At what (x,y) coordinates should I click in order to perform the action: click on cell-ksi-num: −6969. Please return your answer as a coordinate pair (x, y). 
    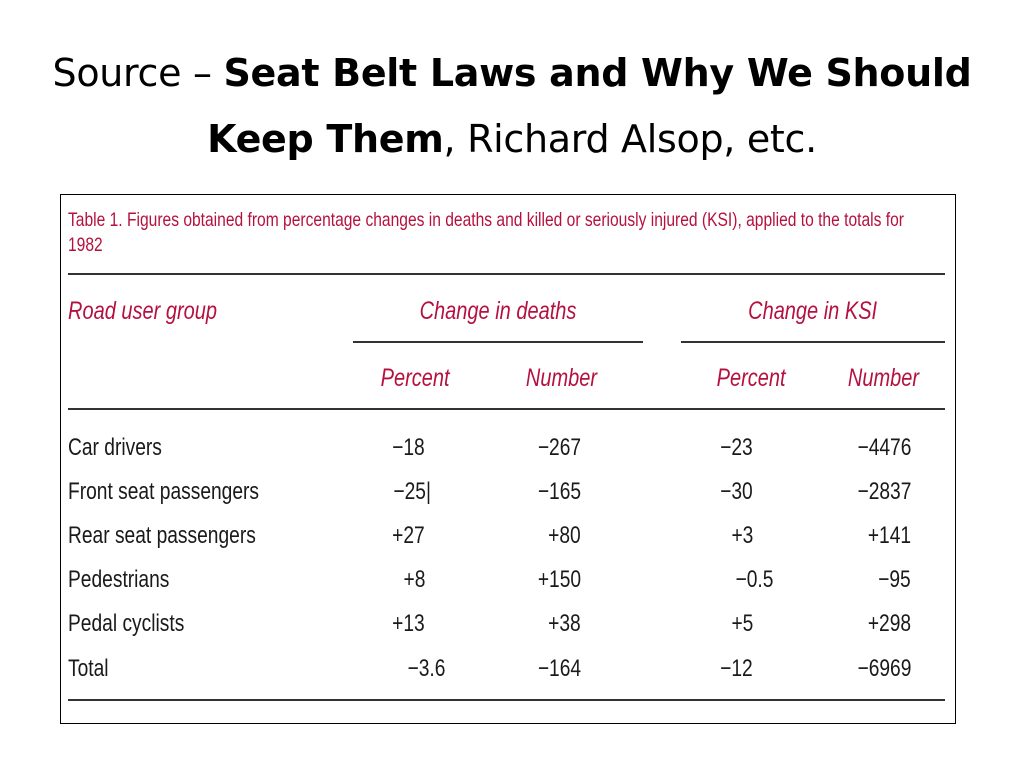
    Looking at the image, I should click on (884, 668).